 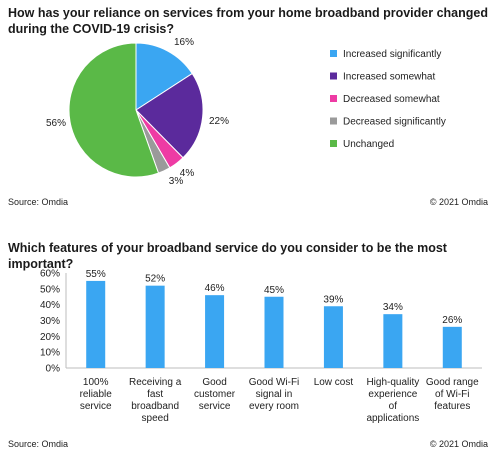 I want to click on pie-copyright: © 2021 Omdia, so click(x=458, y=202).